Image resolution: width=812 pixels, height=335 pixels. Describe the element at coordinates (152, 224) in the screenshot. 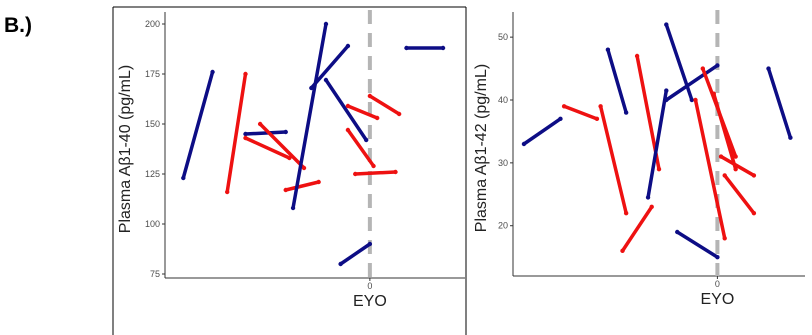

I see `y-tick-label: 100` at that location.